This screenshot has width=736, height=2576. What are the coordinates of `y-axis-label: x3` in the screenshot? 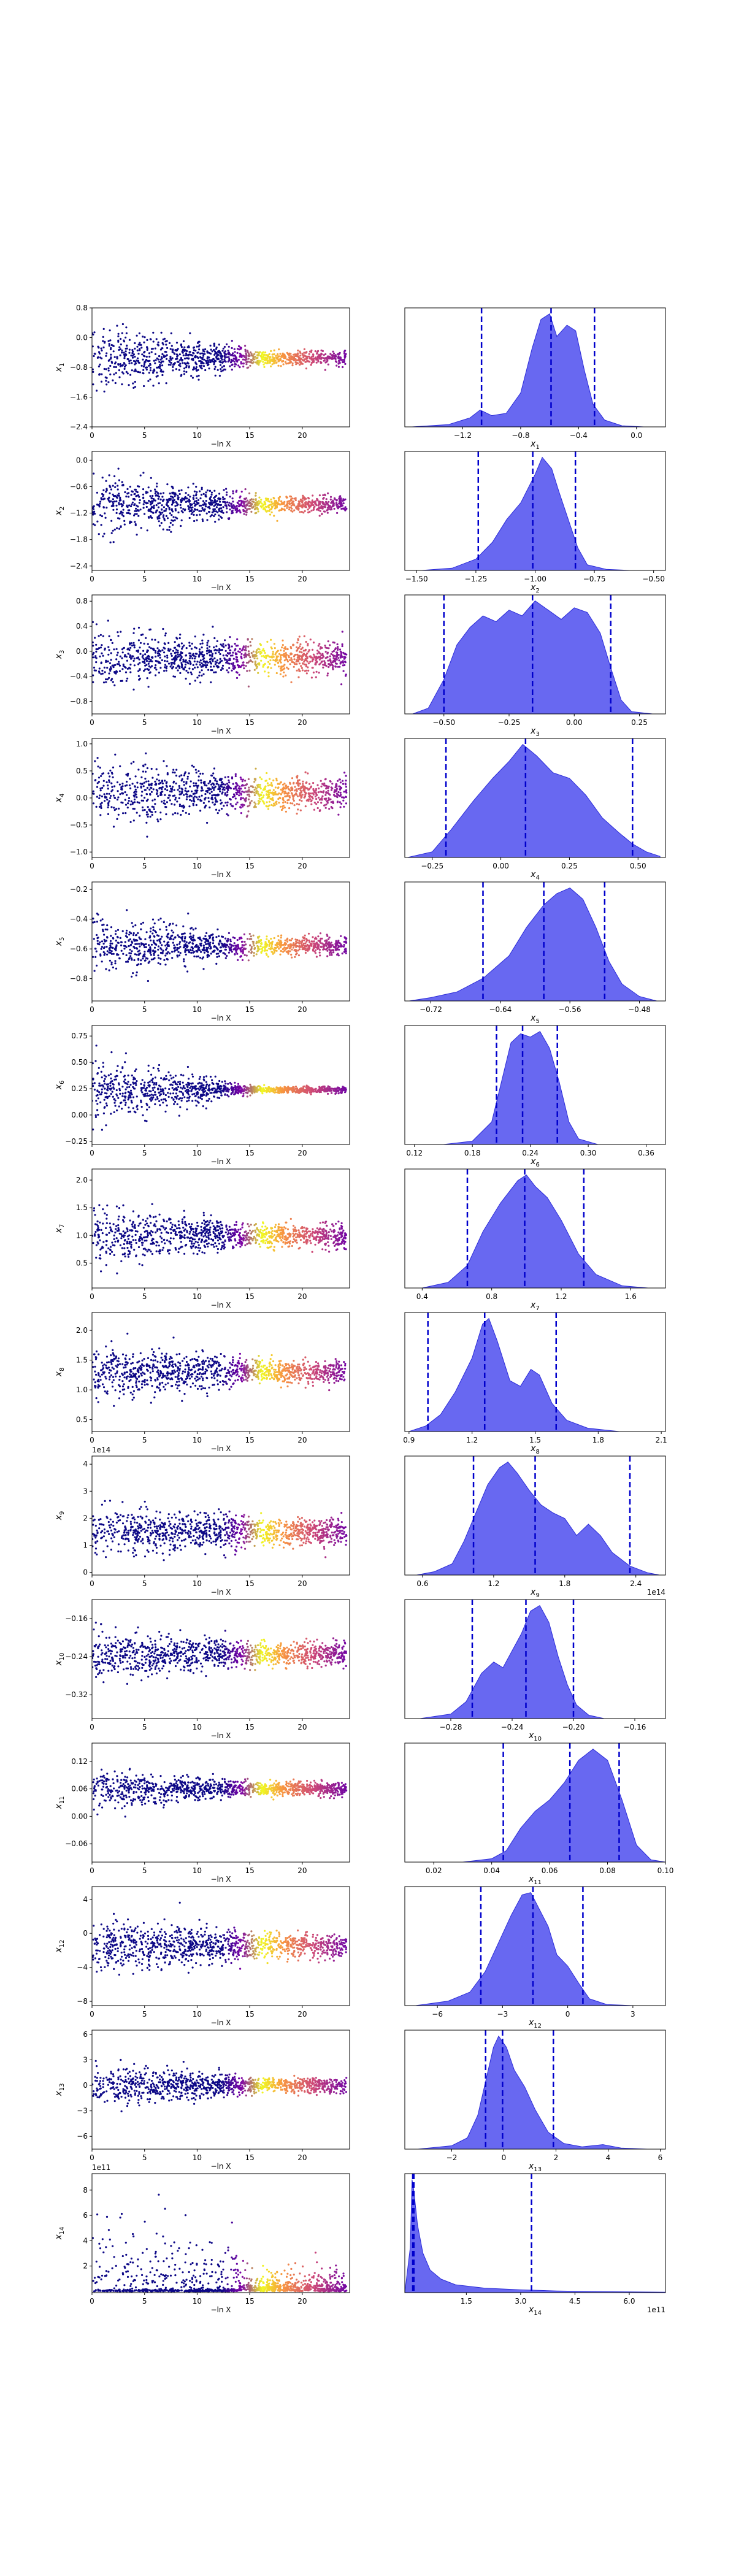 It's located at (60, 655).